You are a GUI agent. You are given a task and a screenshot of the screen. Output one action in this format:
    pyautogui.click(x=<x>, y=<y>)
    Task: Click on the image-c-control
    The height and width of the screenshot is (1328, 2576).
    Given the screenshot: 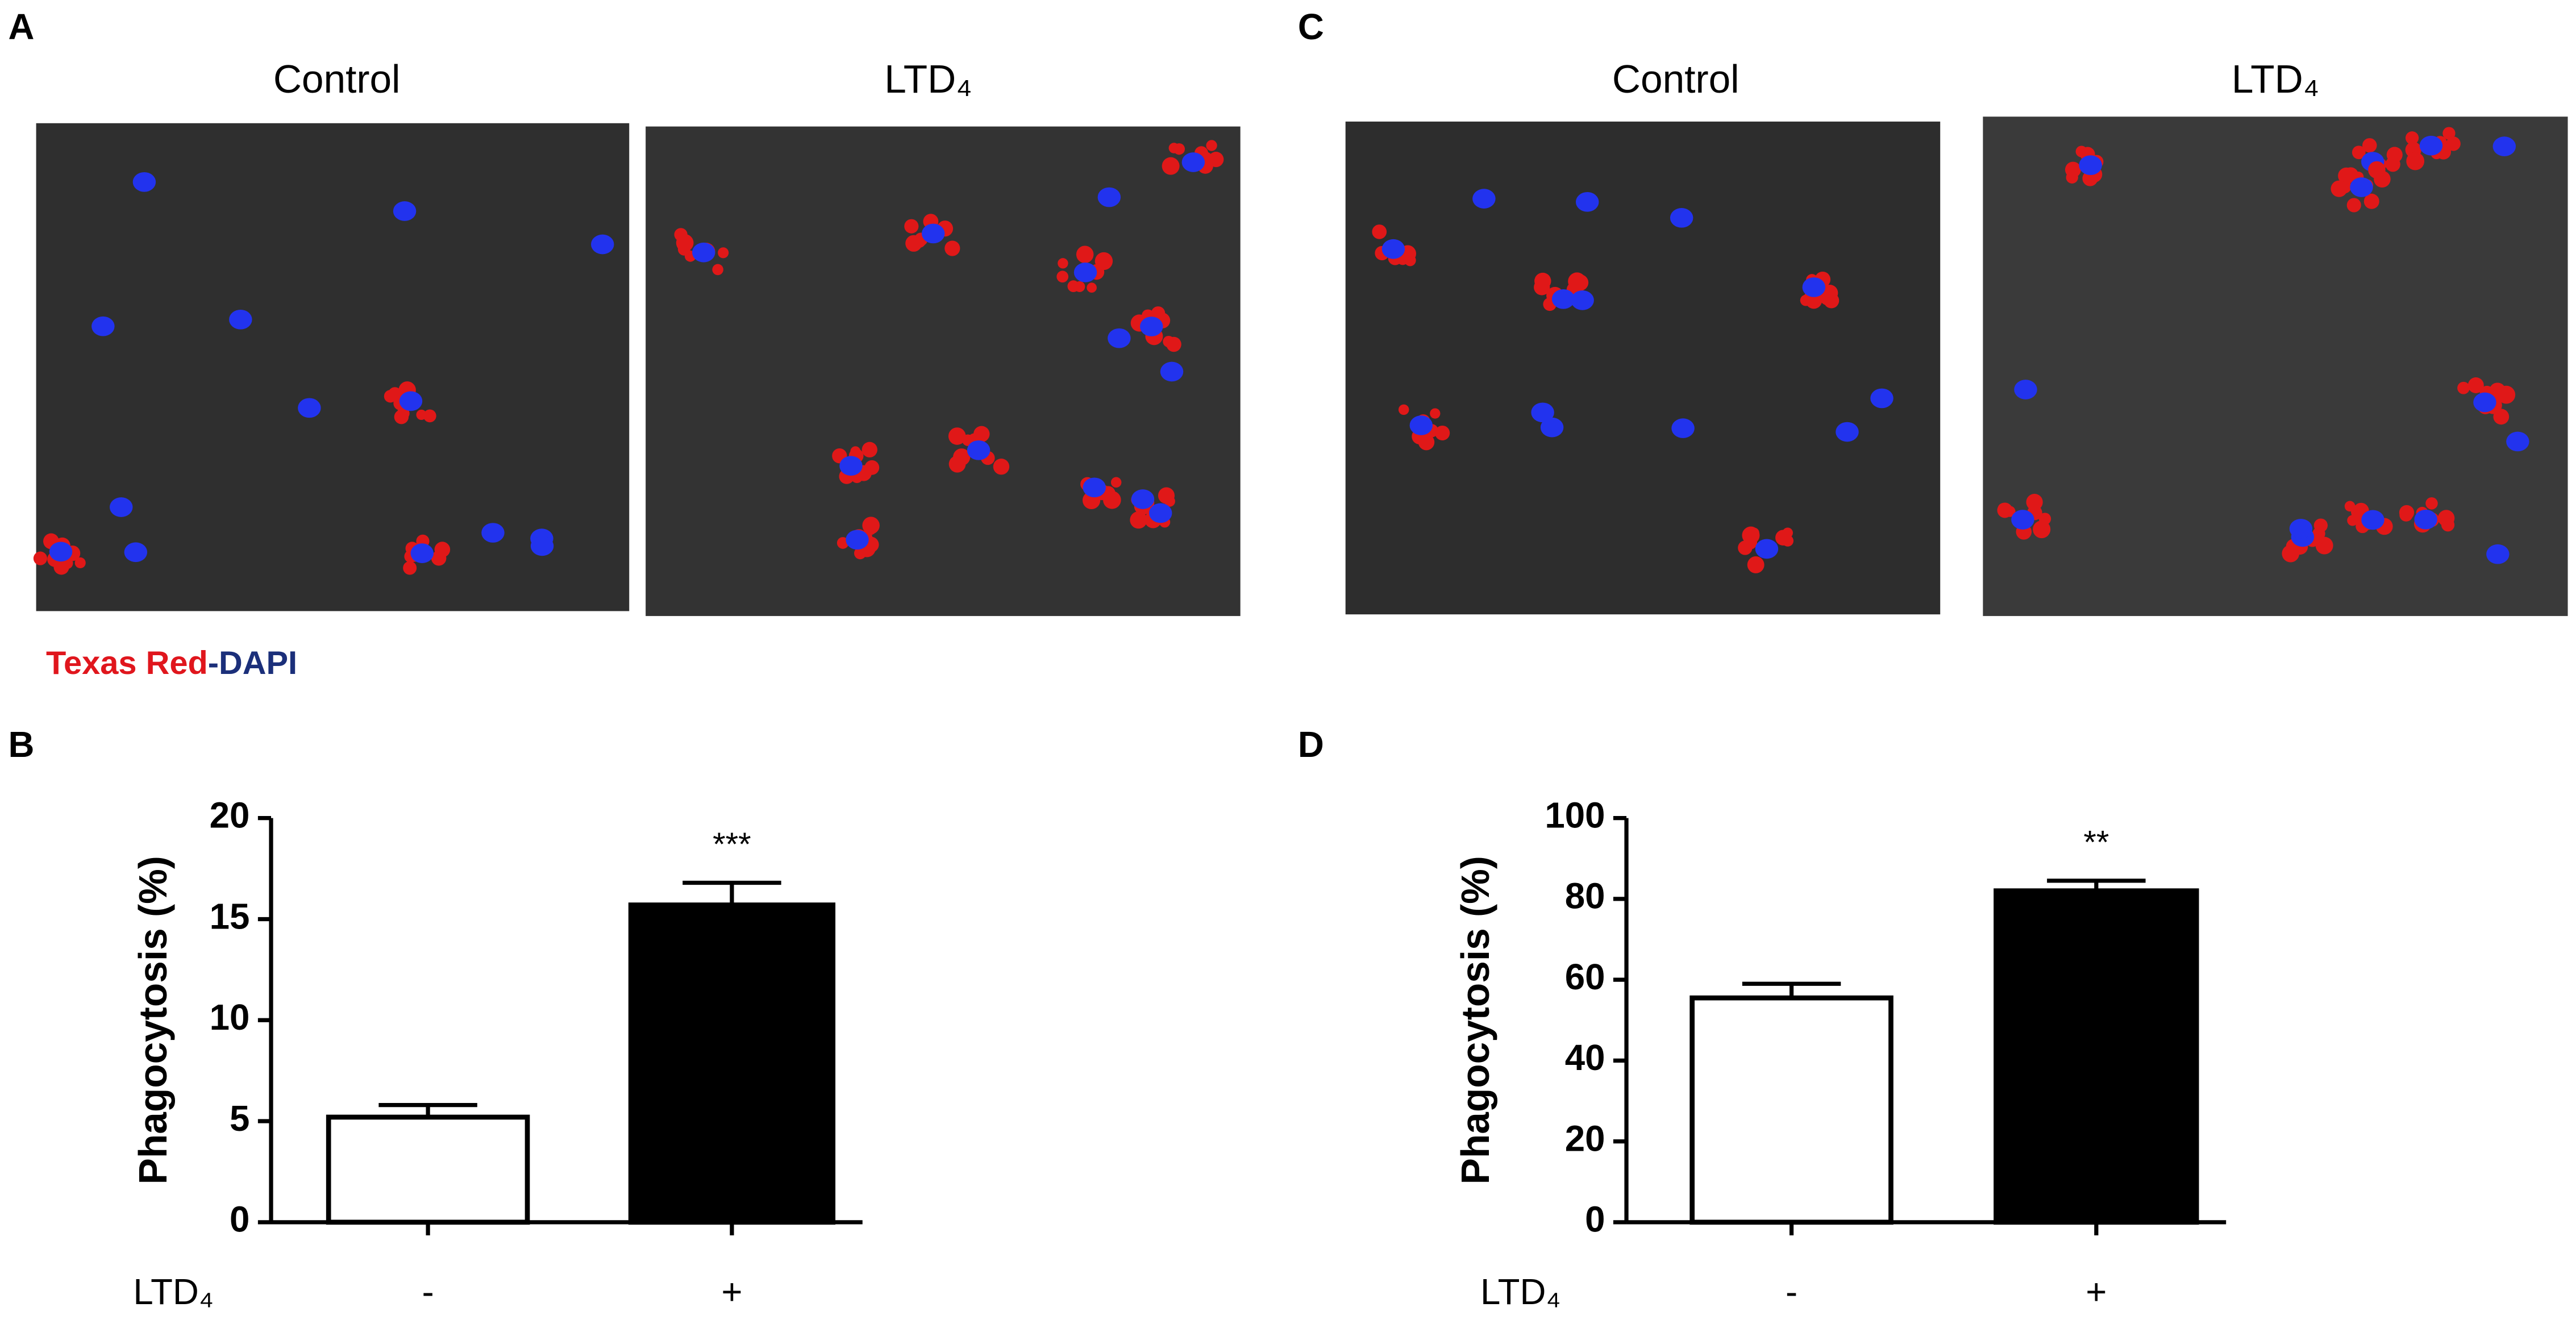 What is the action you would take?
    pyautogui.click(x=1643, y=368)
    